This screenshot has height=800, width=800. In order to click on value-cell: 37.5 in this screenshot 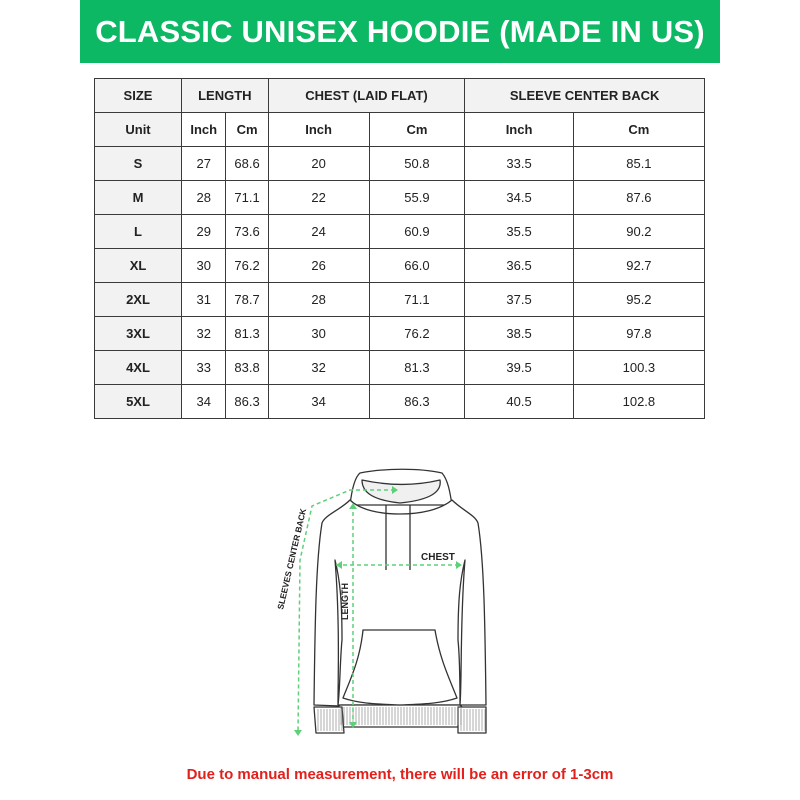, I will do `click(519, 299)`.